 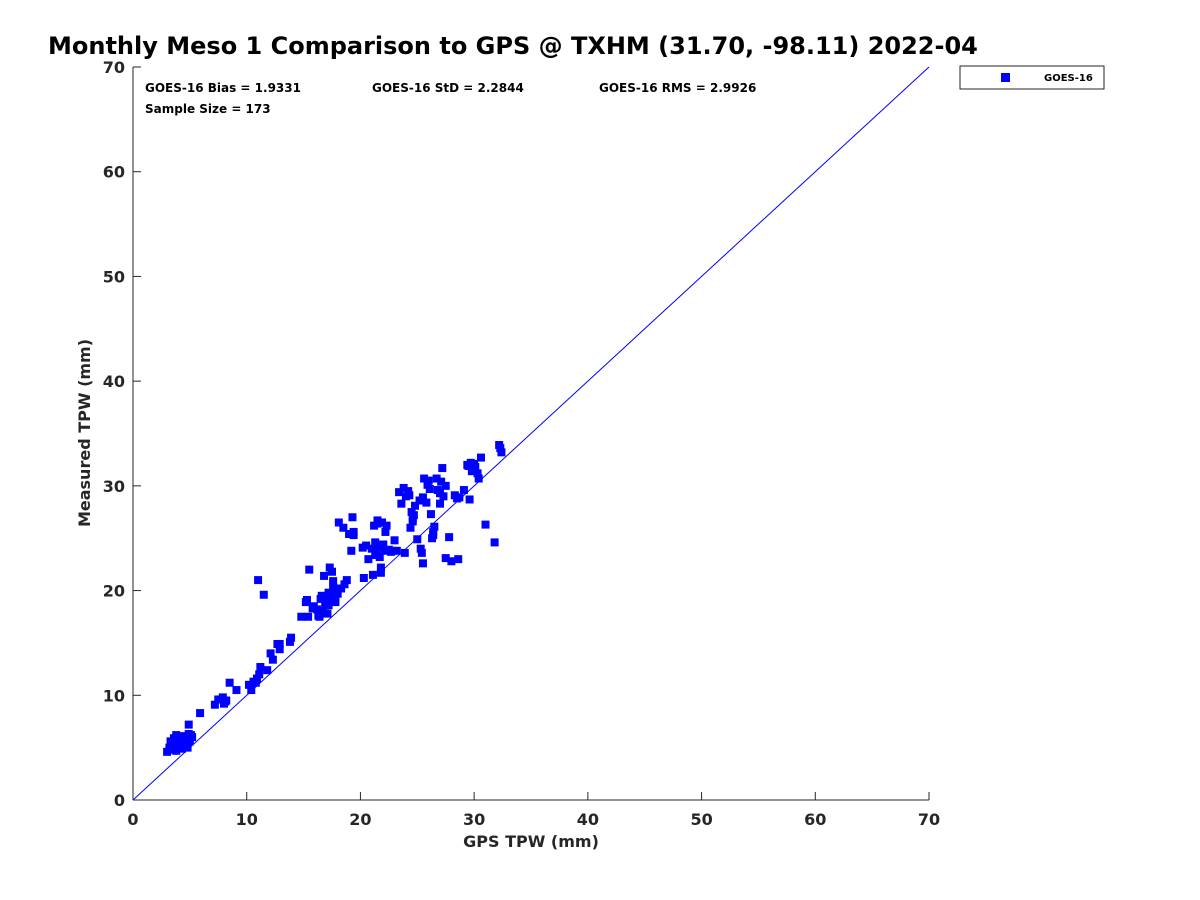 What do you see at coordinates (247, 819) in the screenshot?
I see `x-tick-label: 10` at bounding box center [247, 819].